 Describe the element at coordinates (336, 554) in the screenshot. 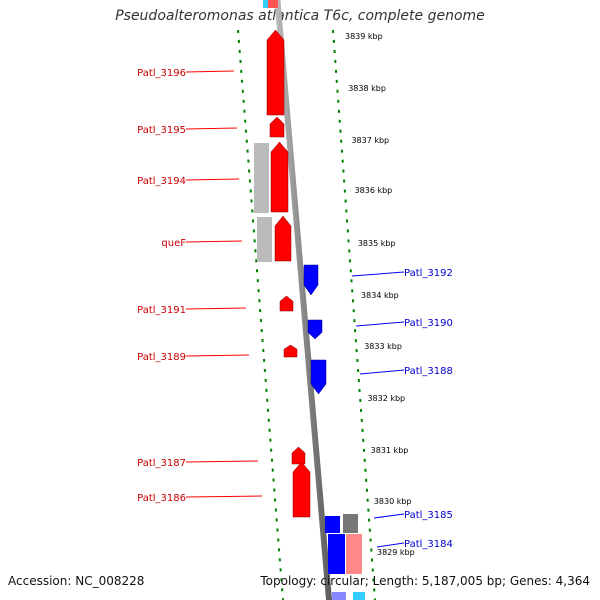

I see `gene-patl3184` at that location.